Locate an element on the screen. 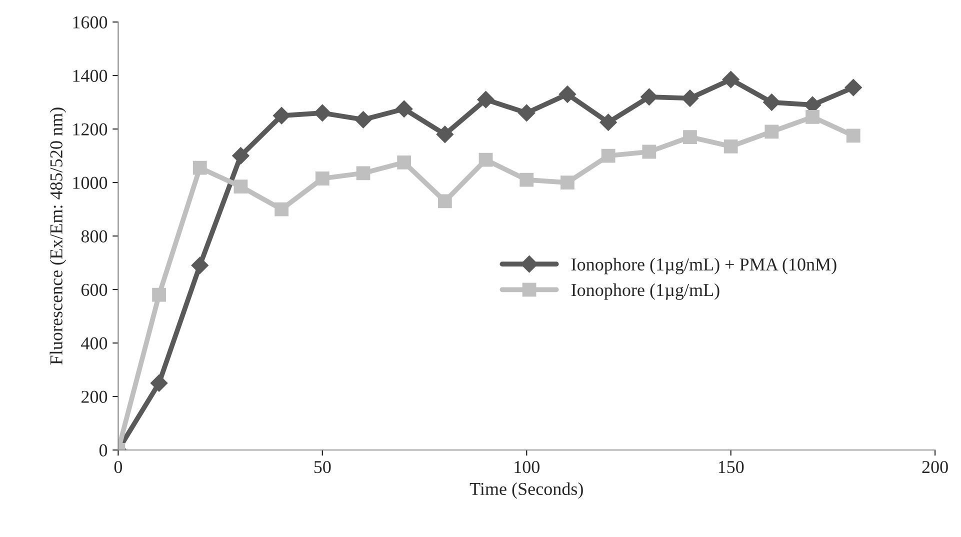 The width and height of the screenshot is (961, 537). y-tick-label: 200 is located at coordinates (94, 396).